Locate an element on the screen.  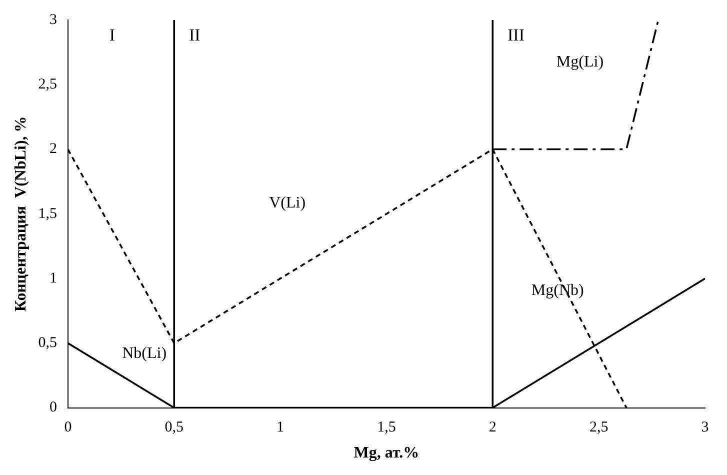
series-label: Mg(Nb) is located at coordinates (557, 291).